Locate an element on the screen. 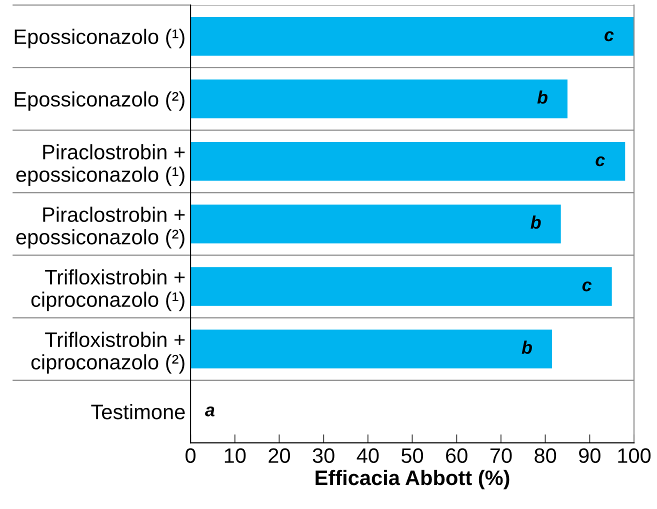 The width and height of the screenshot is (657, 509). x-tick-label: 90 is located at coordinates (589, 455).